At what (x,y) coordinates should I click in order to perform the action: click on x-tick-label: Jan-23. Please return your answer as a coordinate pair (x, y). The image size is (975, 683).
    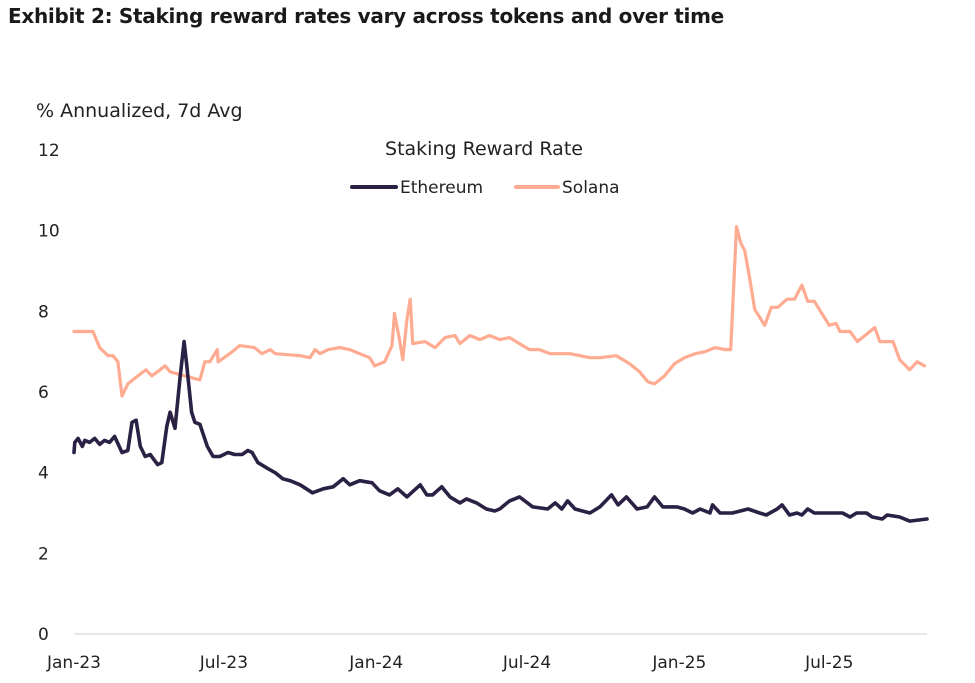
    Looking at the image, I should click on (73, 663).